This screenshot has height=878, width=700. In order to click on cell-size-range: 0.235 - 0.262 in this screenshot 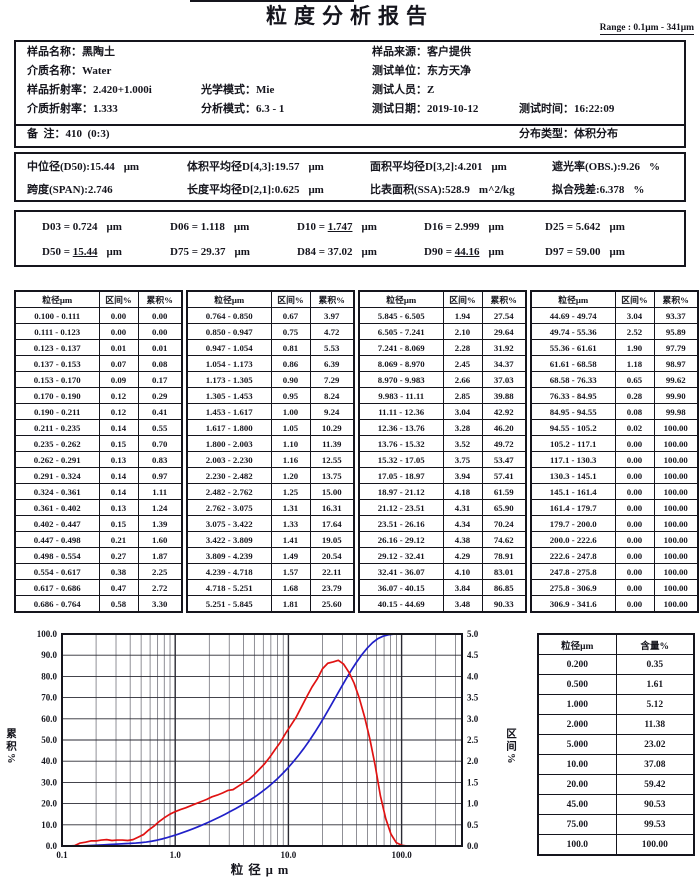, I will do `click(57, 443)`.